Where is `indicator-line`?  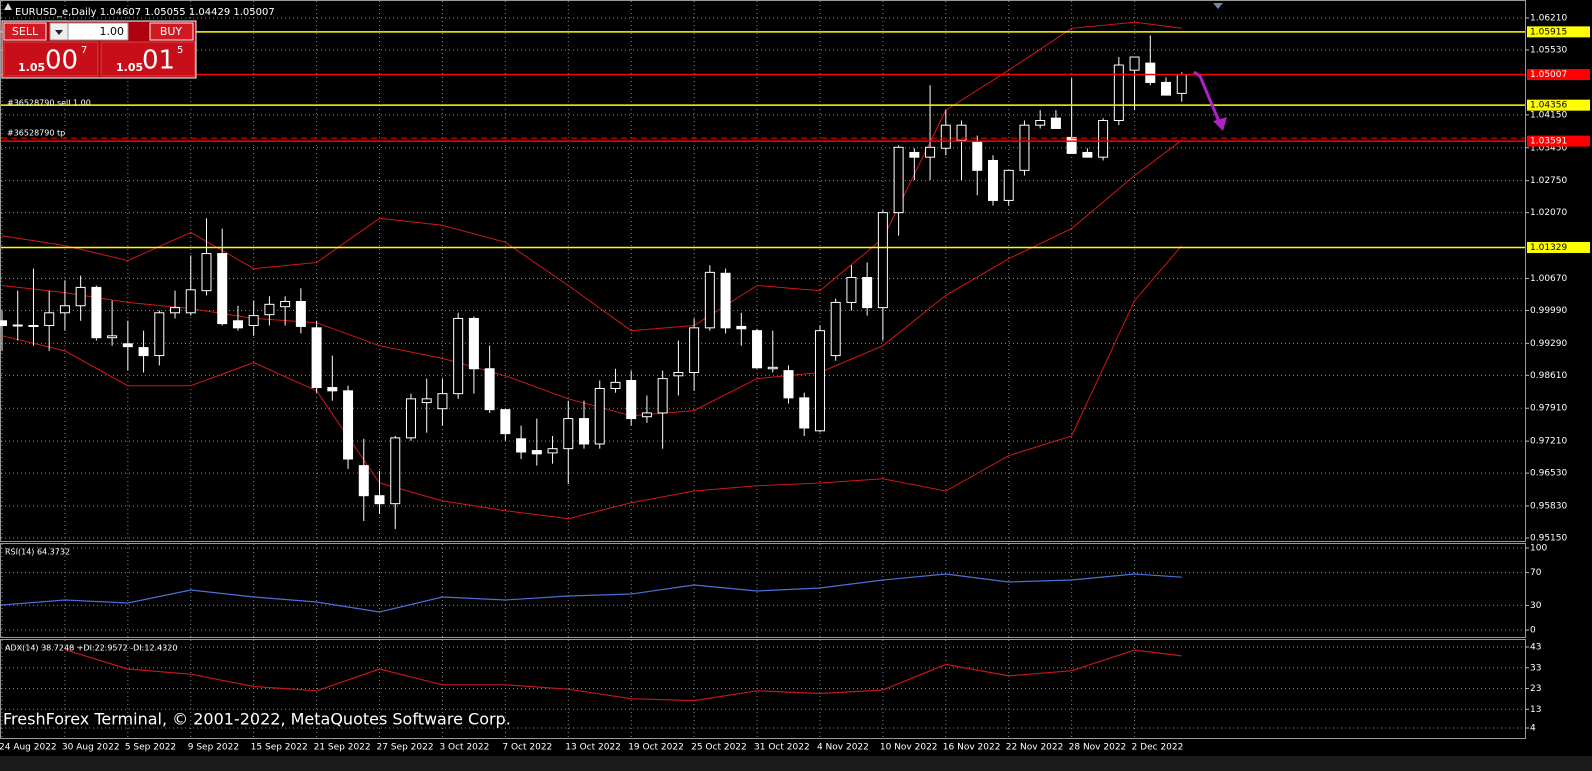 indicator-line is located at coordinates (623, 675).